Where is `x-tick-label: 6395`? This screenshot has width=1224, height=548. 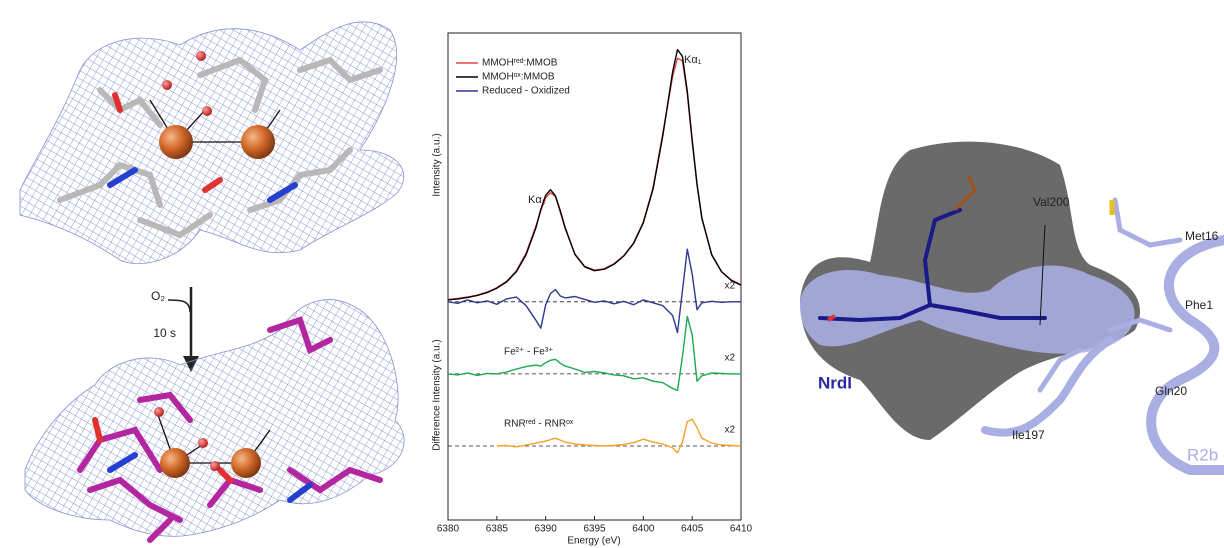 x-tick-label: 6395 is located at coordinates (594, 529).